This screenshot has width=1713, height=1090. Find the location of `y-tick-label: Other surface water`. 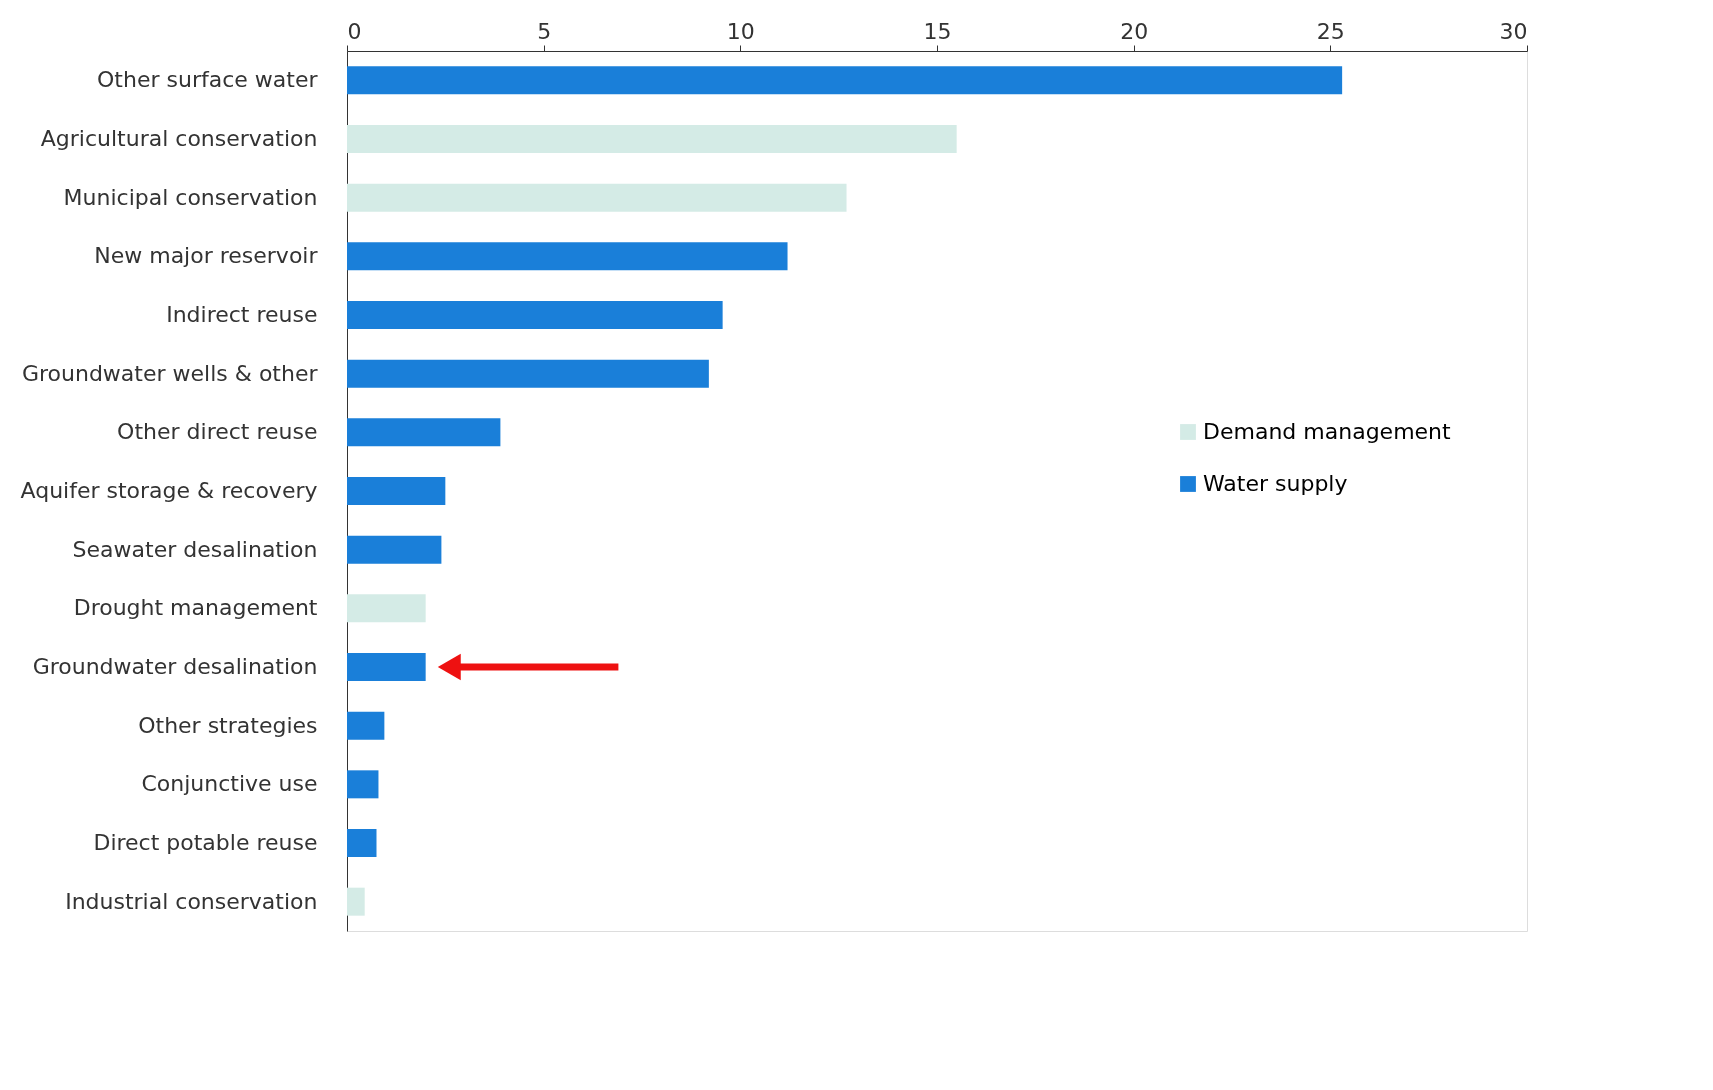

y-tick-label: Other surface water is located at coordinates (208, 80).